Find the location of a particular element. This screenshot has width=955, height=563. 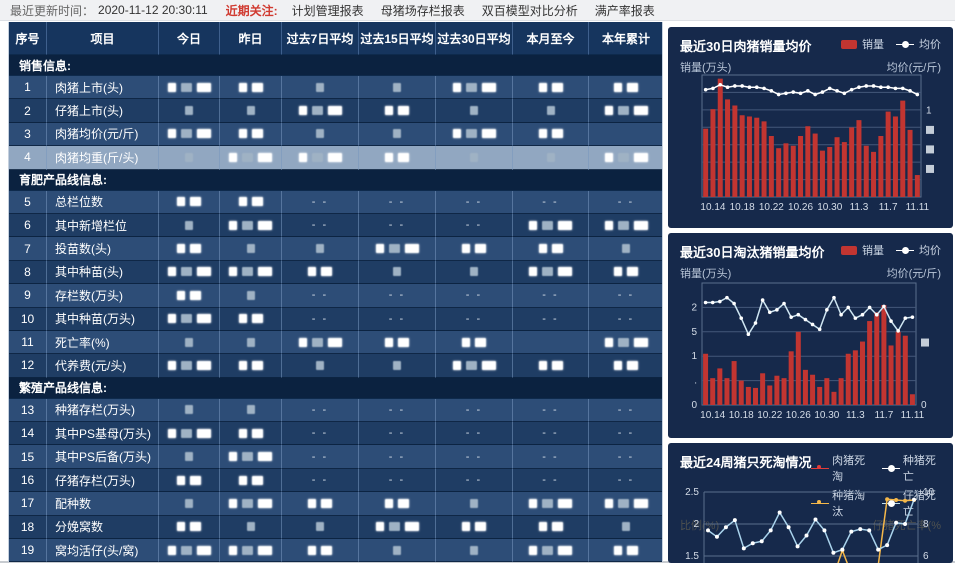

table-row: 3 肉猪均价(元/斤) is located at coordinates (335, 134).